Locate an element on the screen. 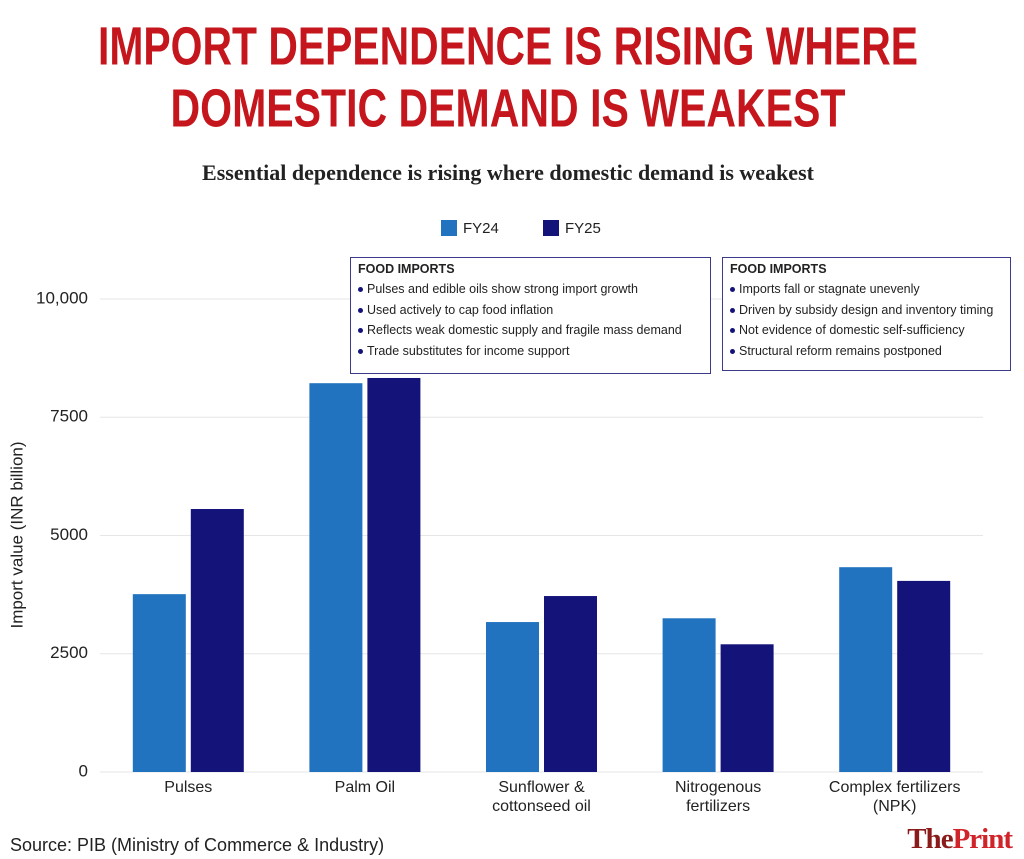 This screenshot has height=859, width=1024. y-tick-label: 5000 is located at coordinates (69, 534).